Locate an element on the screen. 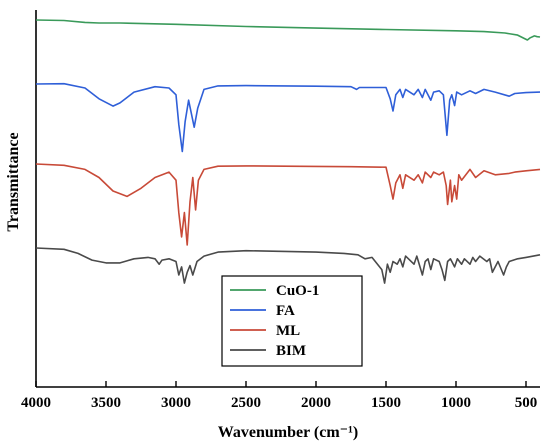 This screenshot has height=446, width=550. x-tick-label: 4000 is located at coordinates (36, 403).